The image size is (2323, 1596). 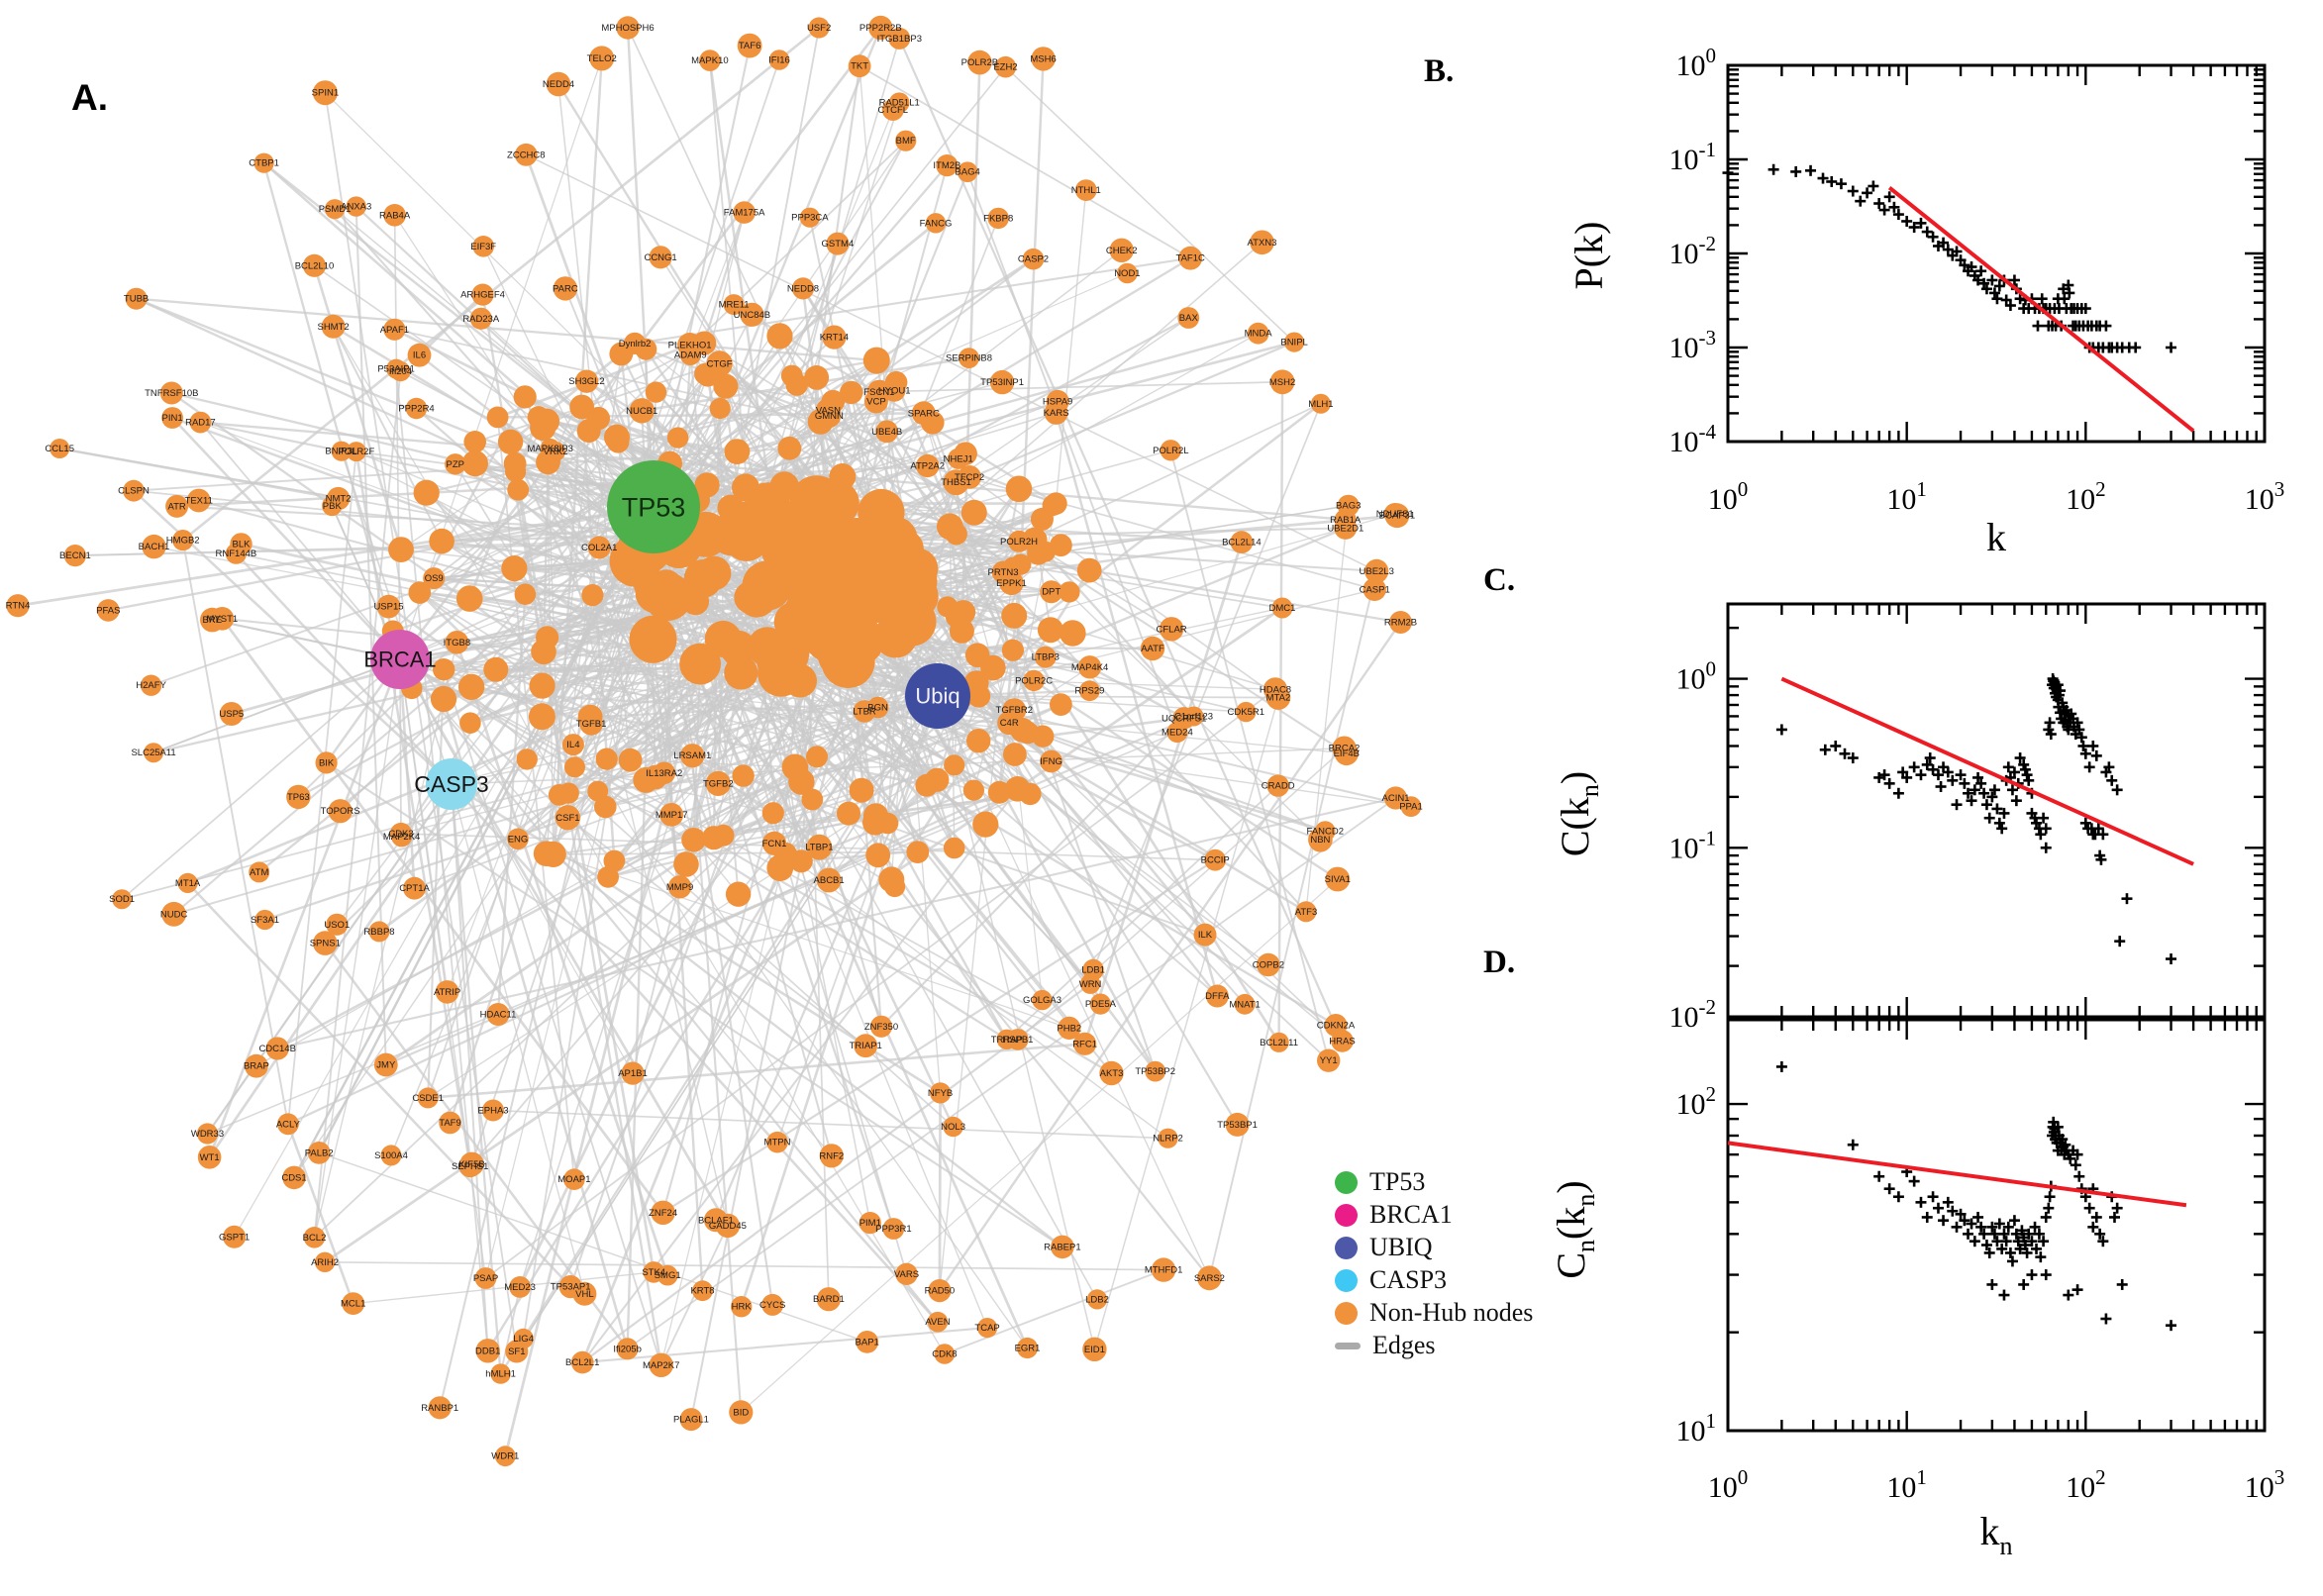 I want to click on legend-color-dot, so click(x=1346, y=1247).